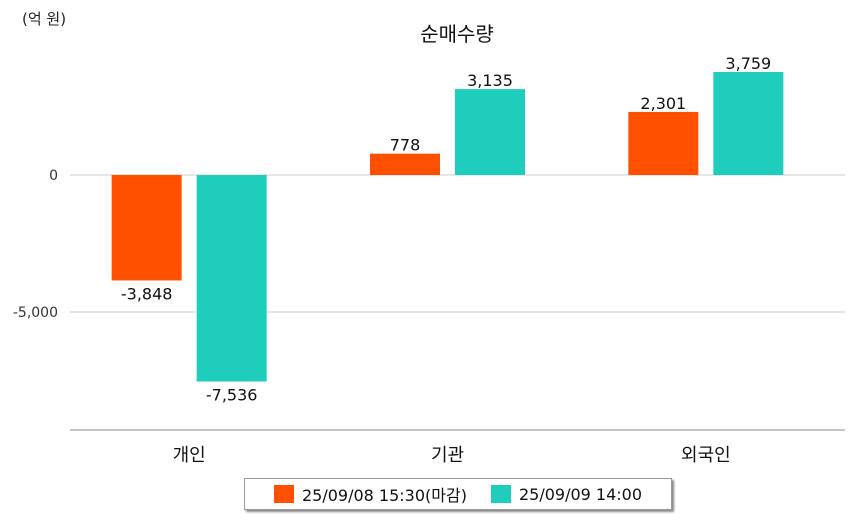 The height and width of the screenshot is (520, 854). Describe the element at coordinates (580, 494) in the screenshot. I see `legend-label-series-2: 25/09/09 14:00` at that location.